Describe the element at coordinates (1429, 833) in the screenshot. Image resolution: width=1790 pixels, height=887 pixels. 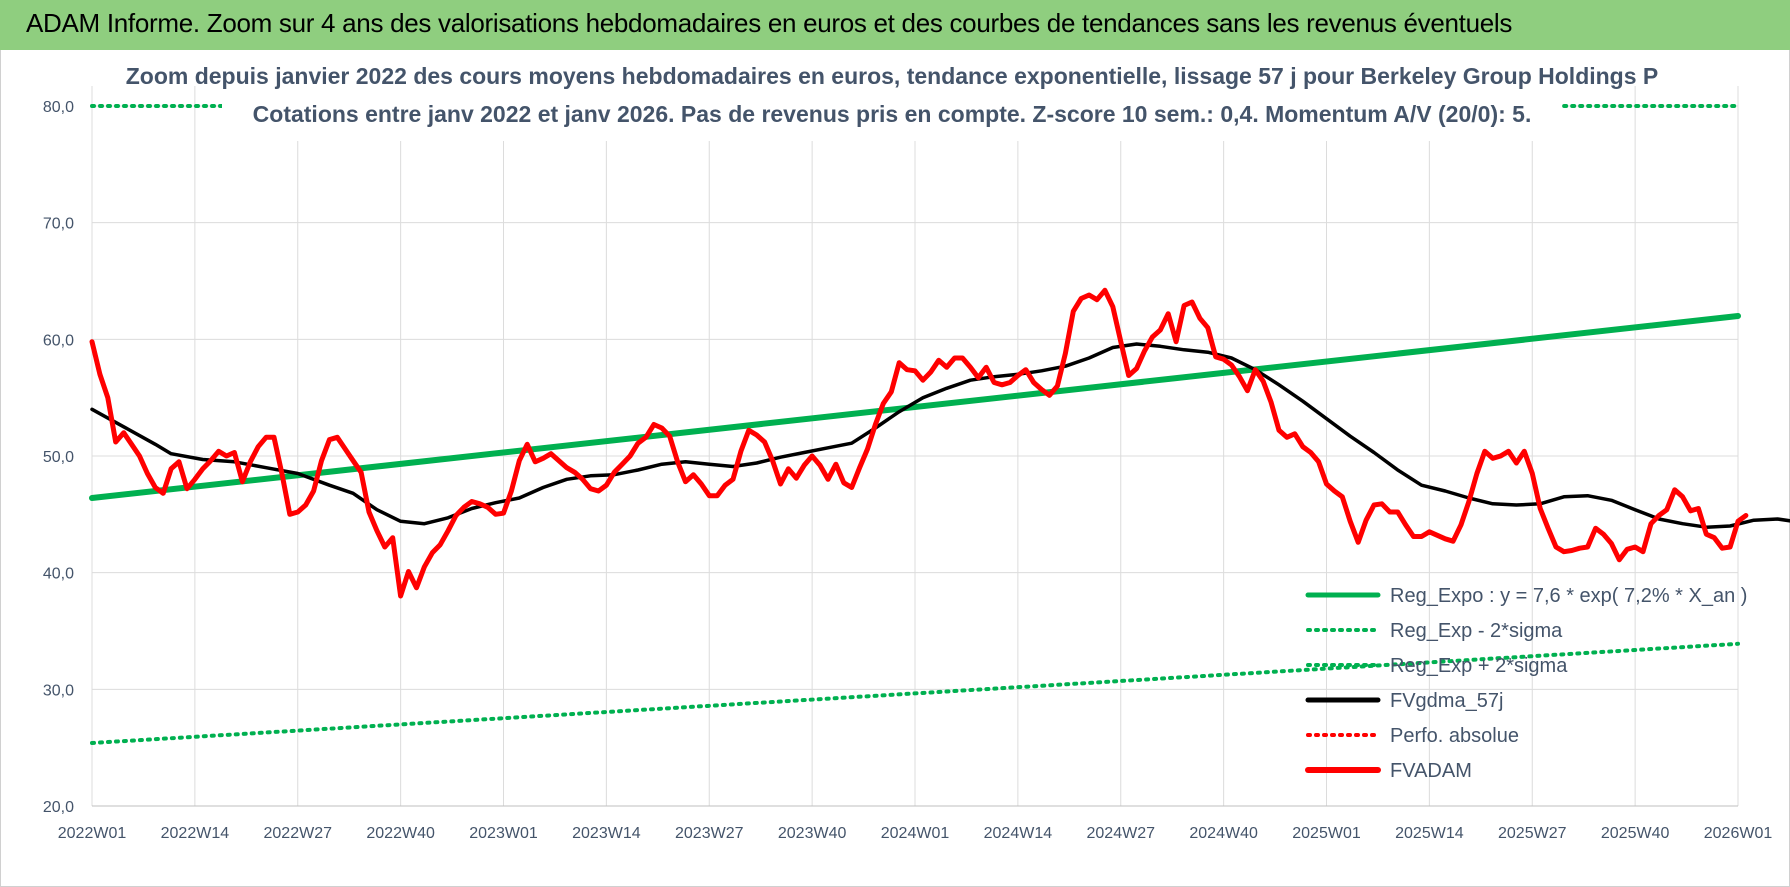
I see `x-tick-label: 2025W14` at that location.